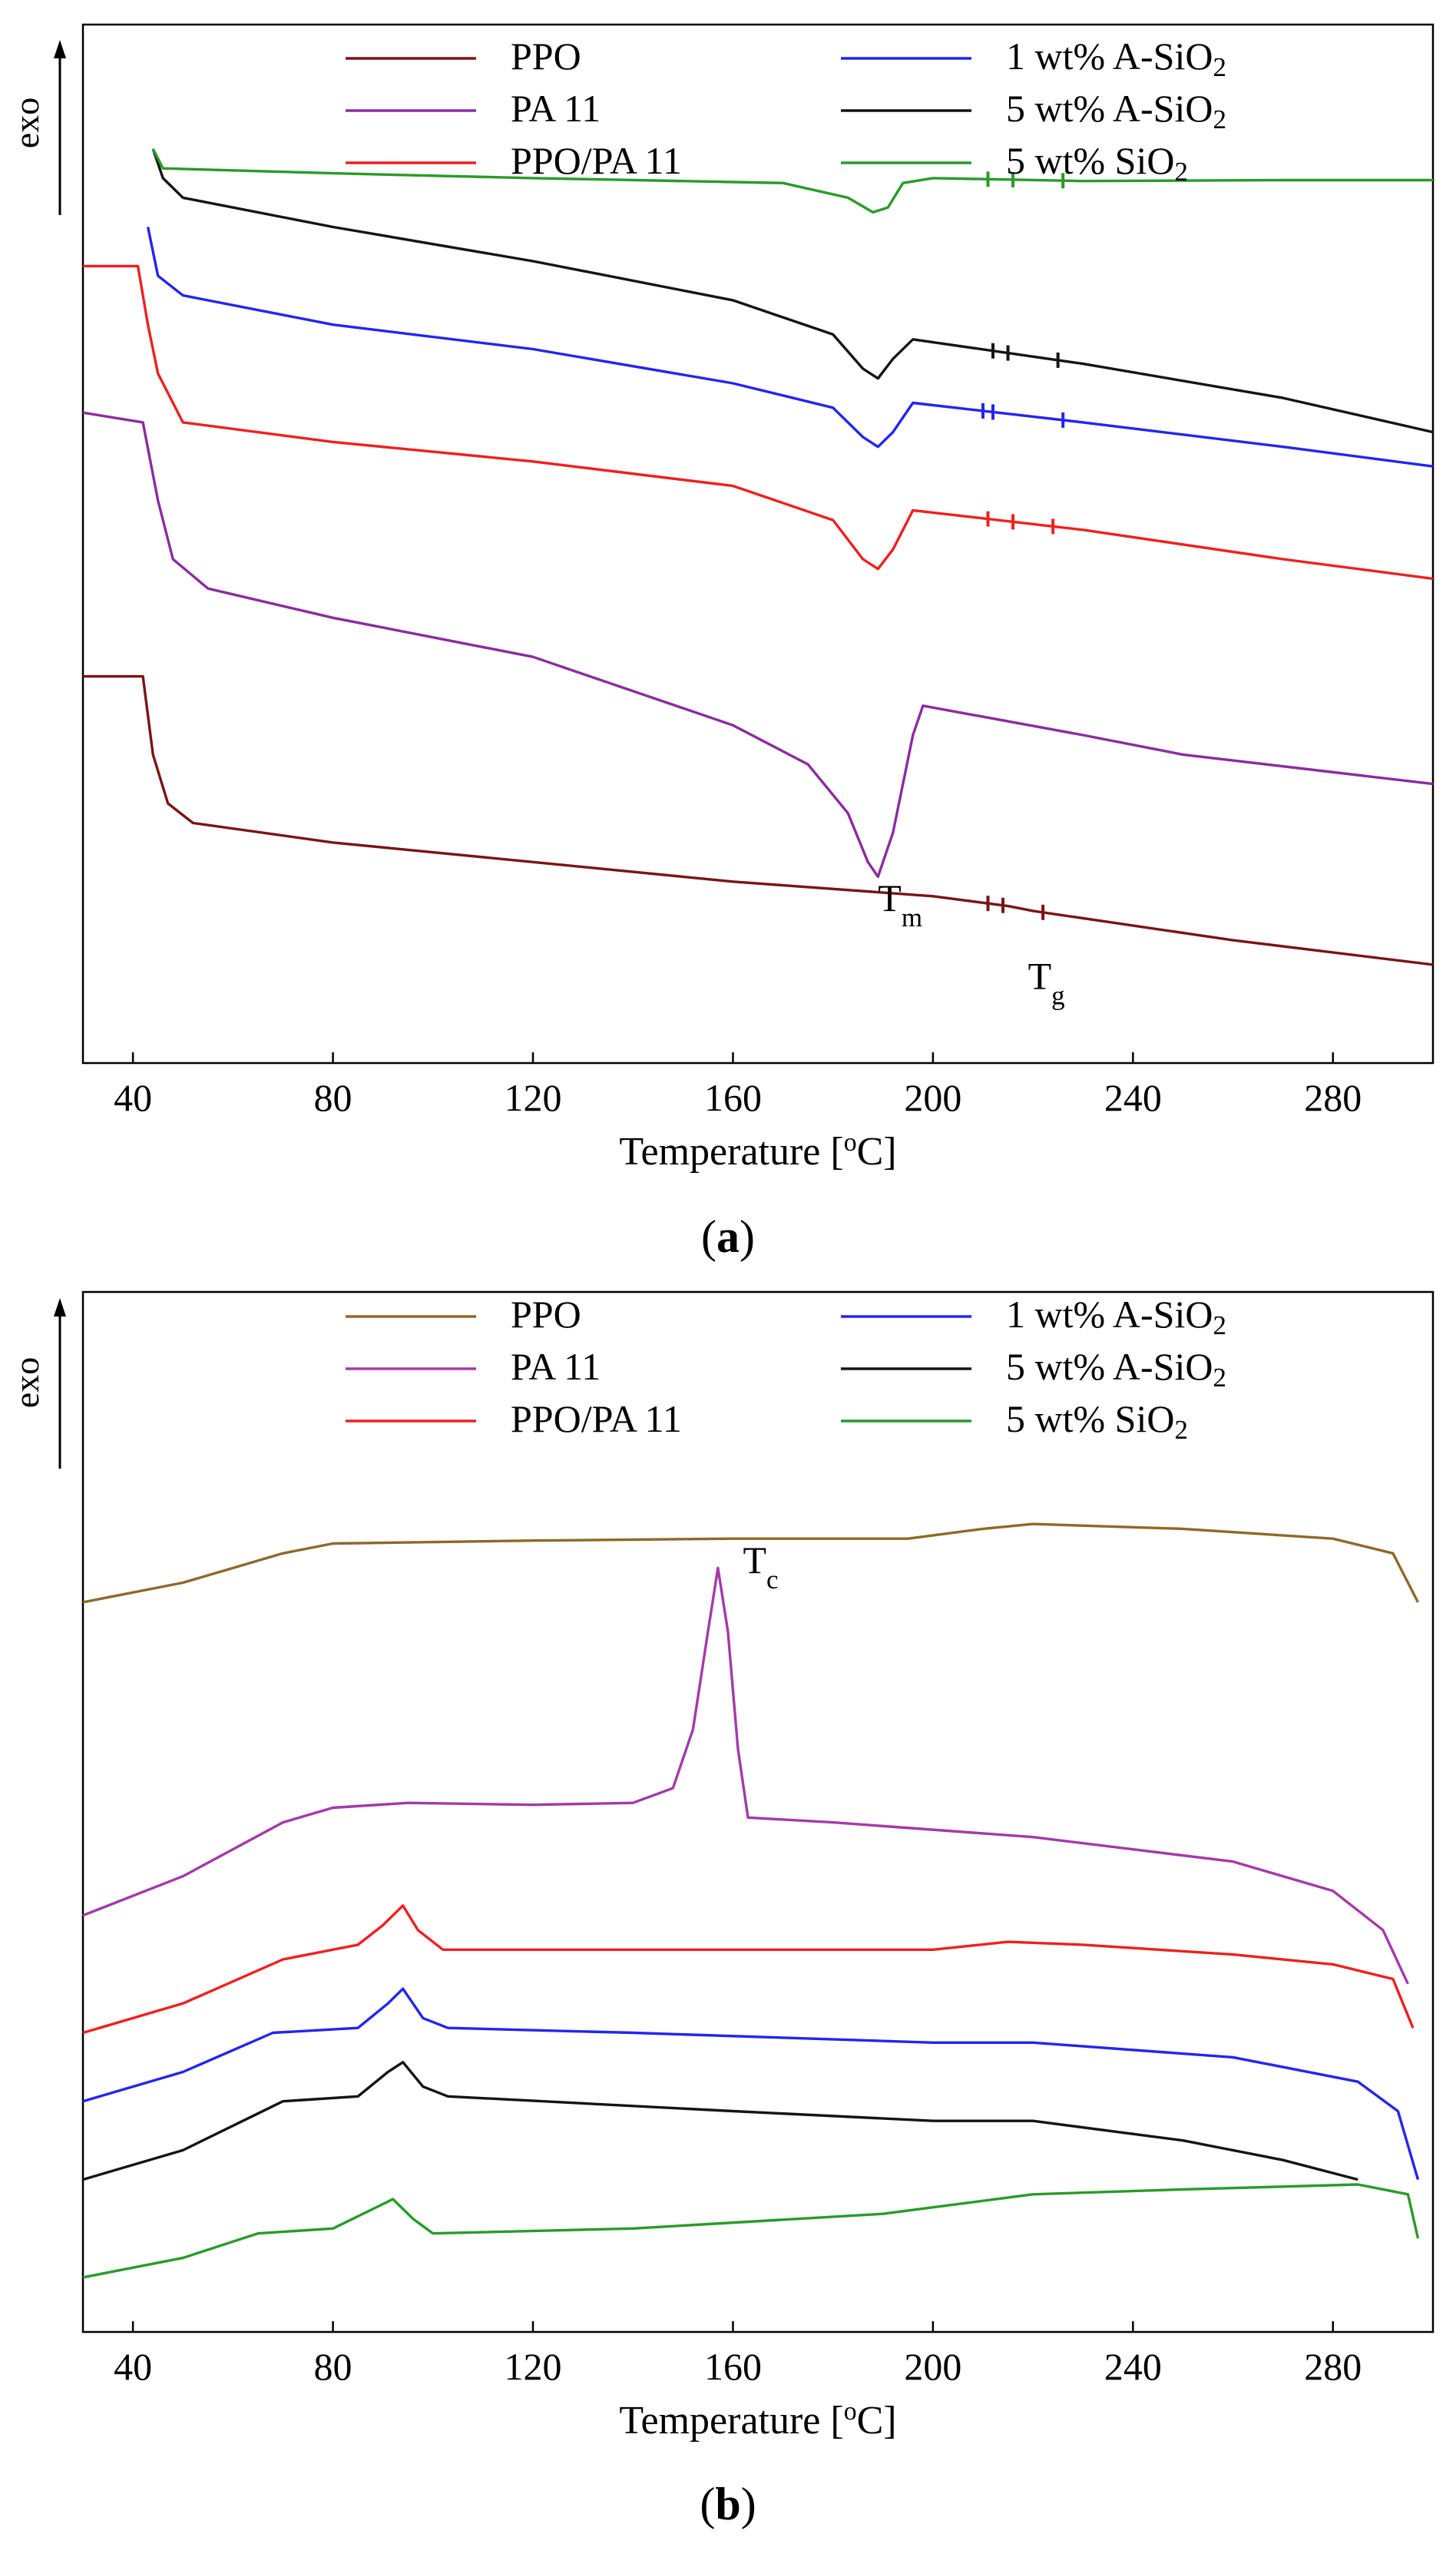  What do you see at coordinates (760, 1567) in the screenshot?
I see `annotation-Tc: Tc` at bounding box center [760, 1567].